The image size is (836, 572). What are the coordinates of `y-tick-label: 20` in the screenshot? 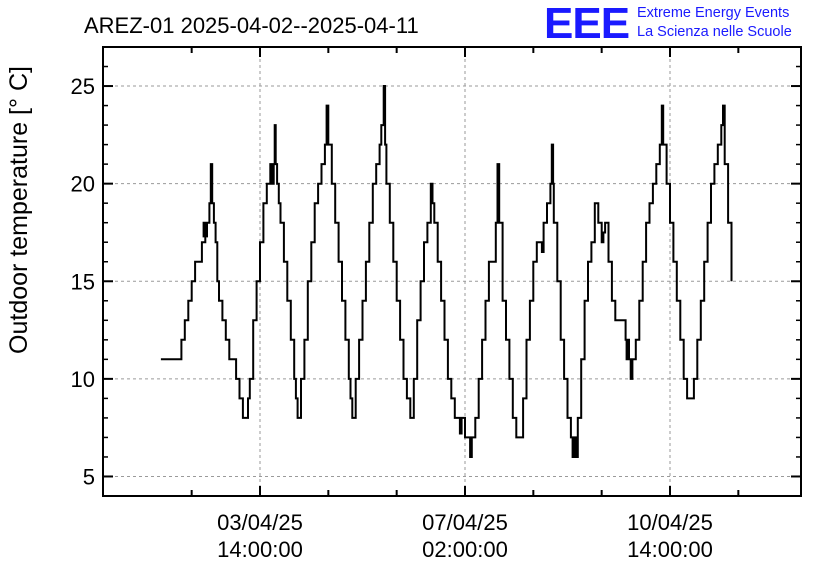 It's located at (83, 184).